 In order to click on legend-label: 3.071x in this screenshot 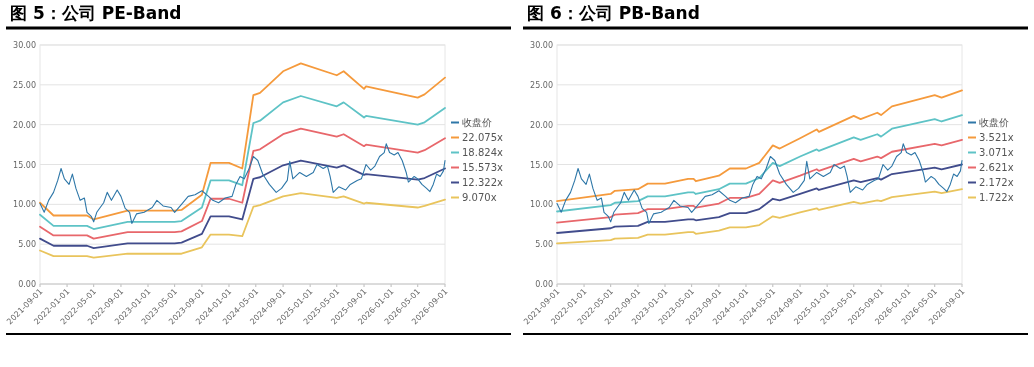, I will do `click(996, 152)`.